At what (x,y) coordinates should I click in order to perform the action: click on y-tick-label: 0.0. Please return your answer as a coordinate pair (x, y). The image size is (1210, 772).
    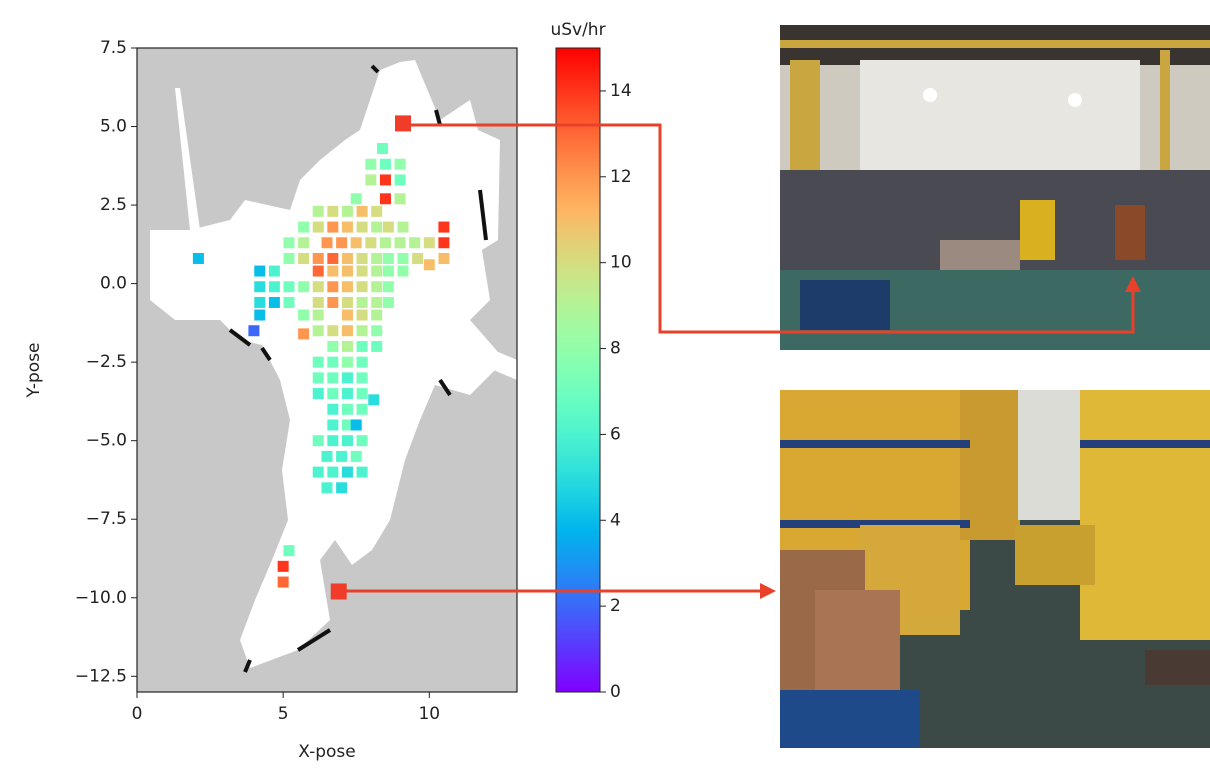
    Looking at the image, I should click on (113, 284).